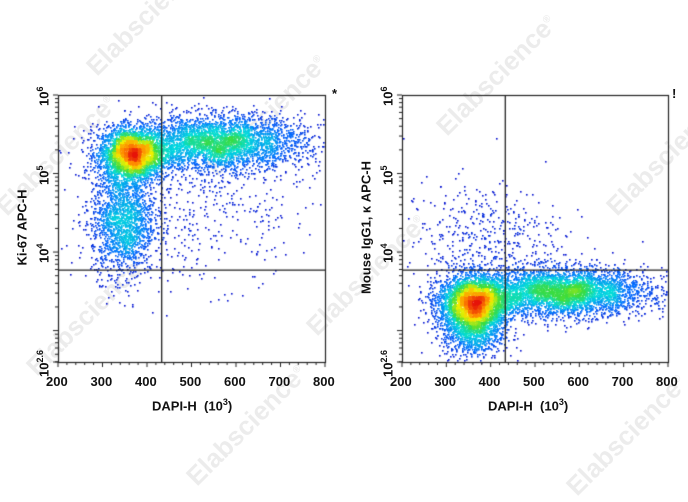  What do you see at coordinates (387, 96) in the screenshot?
I see `y-tick-label: 10⁶` at bounding box center [387, 96].